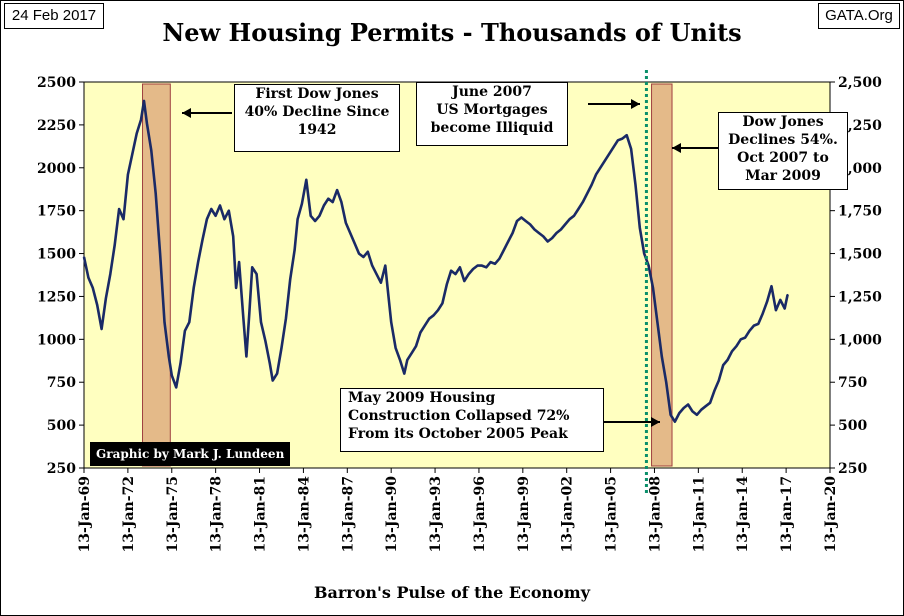 This screenshot has height=616, width=904. What do you see at coordinates (317, 118) in the screenshot?
I see `annotation-first-dow-decline: First Dow Jones 40% Decline Since 1942` at bounding box center [317, 118].